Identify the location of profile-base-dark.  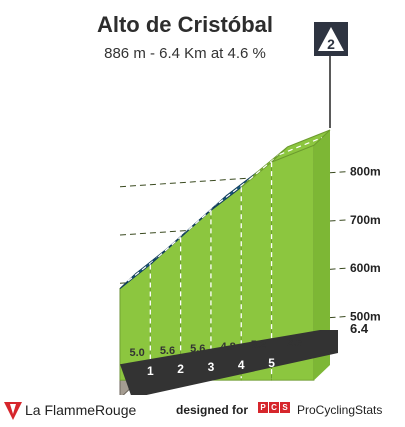
(229, 362).